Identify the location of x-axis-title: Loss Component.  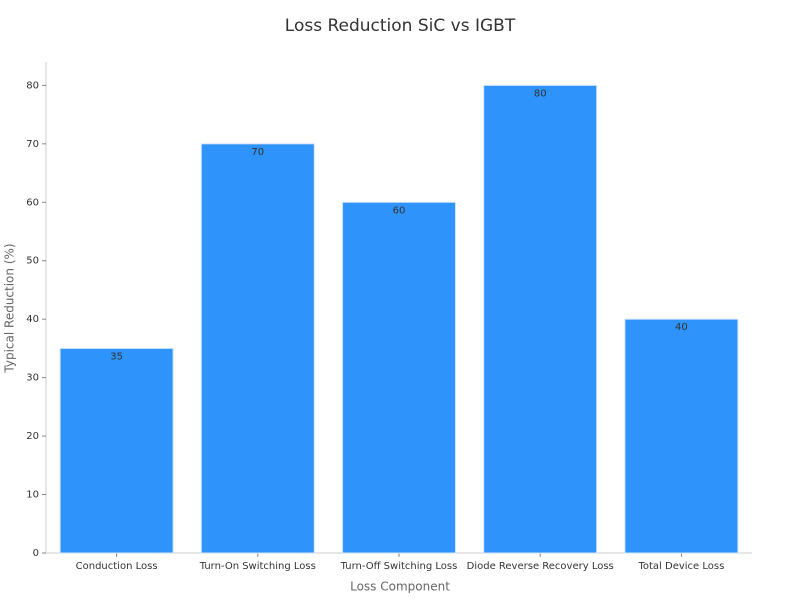
(400, 587).